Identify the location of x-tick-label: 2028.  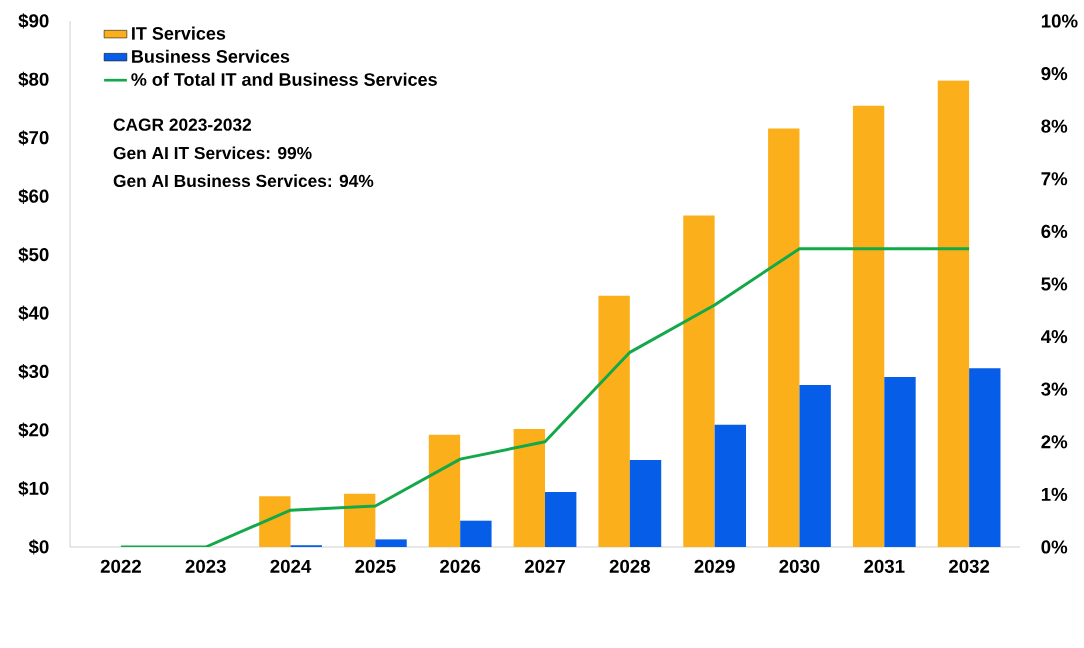
(630, 566).